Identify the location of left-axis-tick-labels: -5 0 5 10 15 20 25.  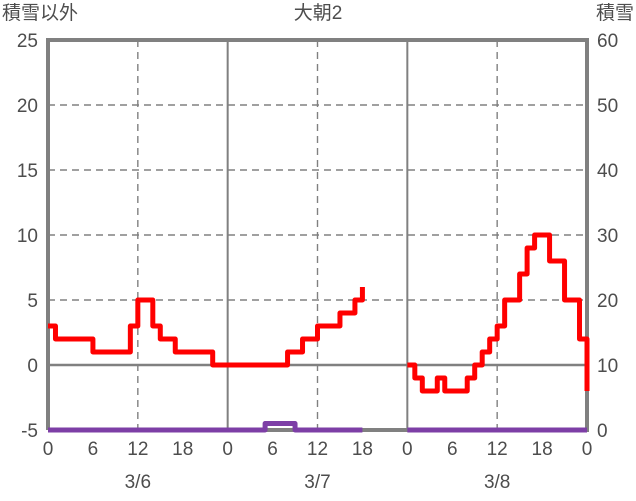
(27, 236).